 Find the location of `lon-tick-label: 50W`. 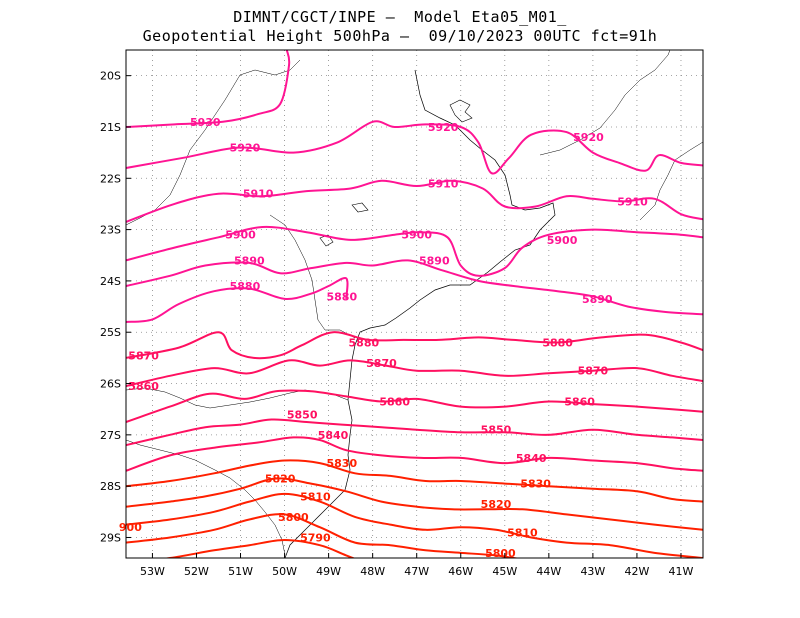

lon-tick-label: 50W is located at coordinates (284, 571).